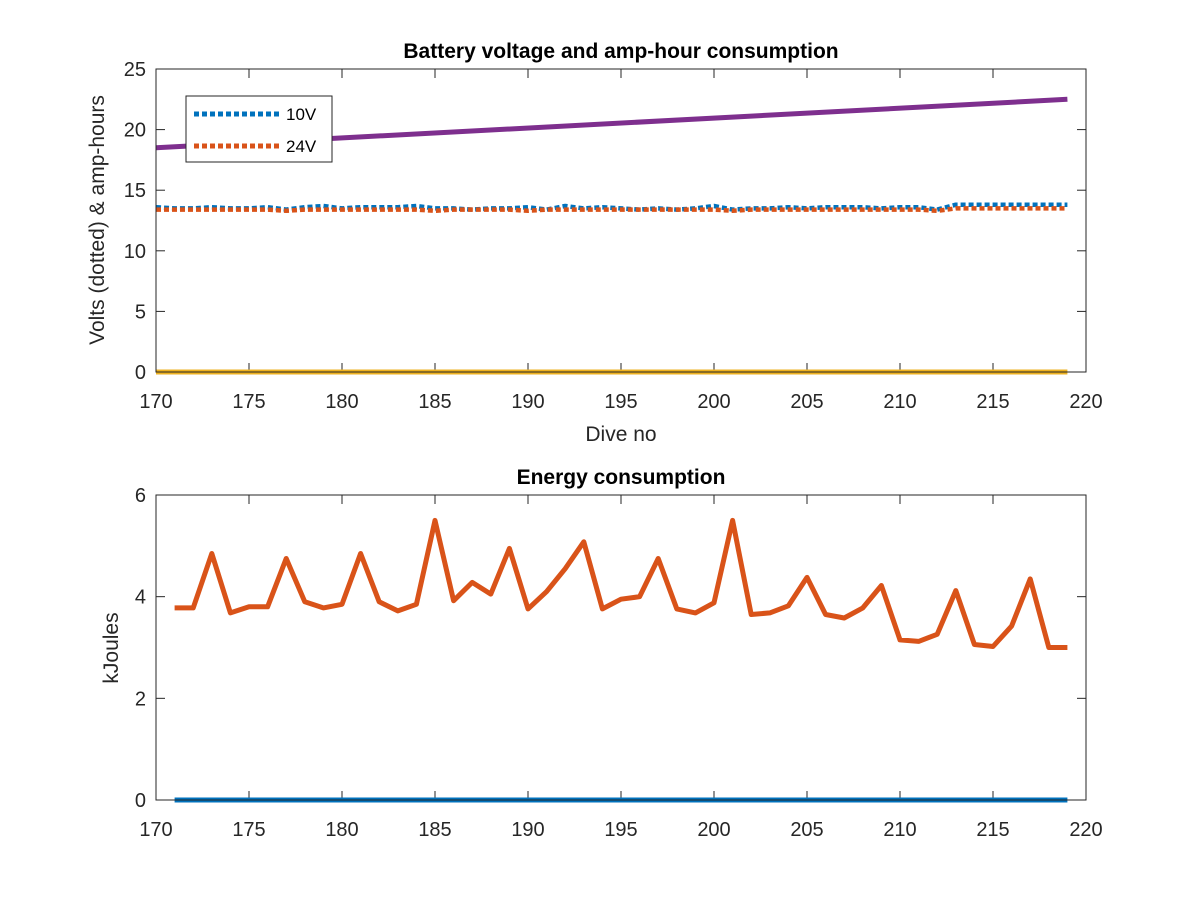 The width and height of the screenshot is (1200, 900). I want to click on voltage-x-tick-label: 215, so click(992, 402).